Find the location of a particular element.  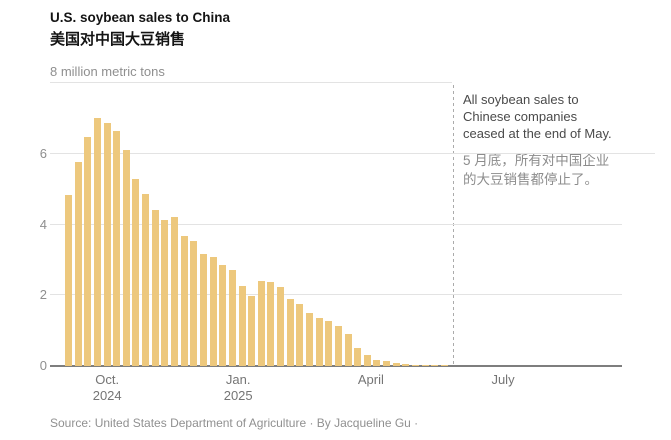

y-axis-tick-label: 0 is located at coordinates (43, 365).